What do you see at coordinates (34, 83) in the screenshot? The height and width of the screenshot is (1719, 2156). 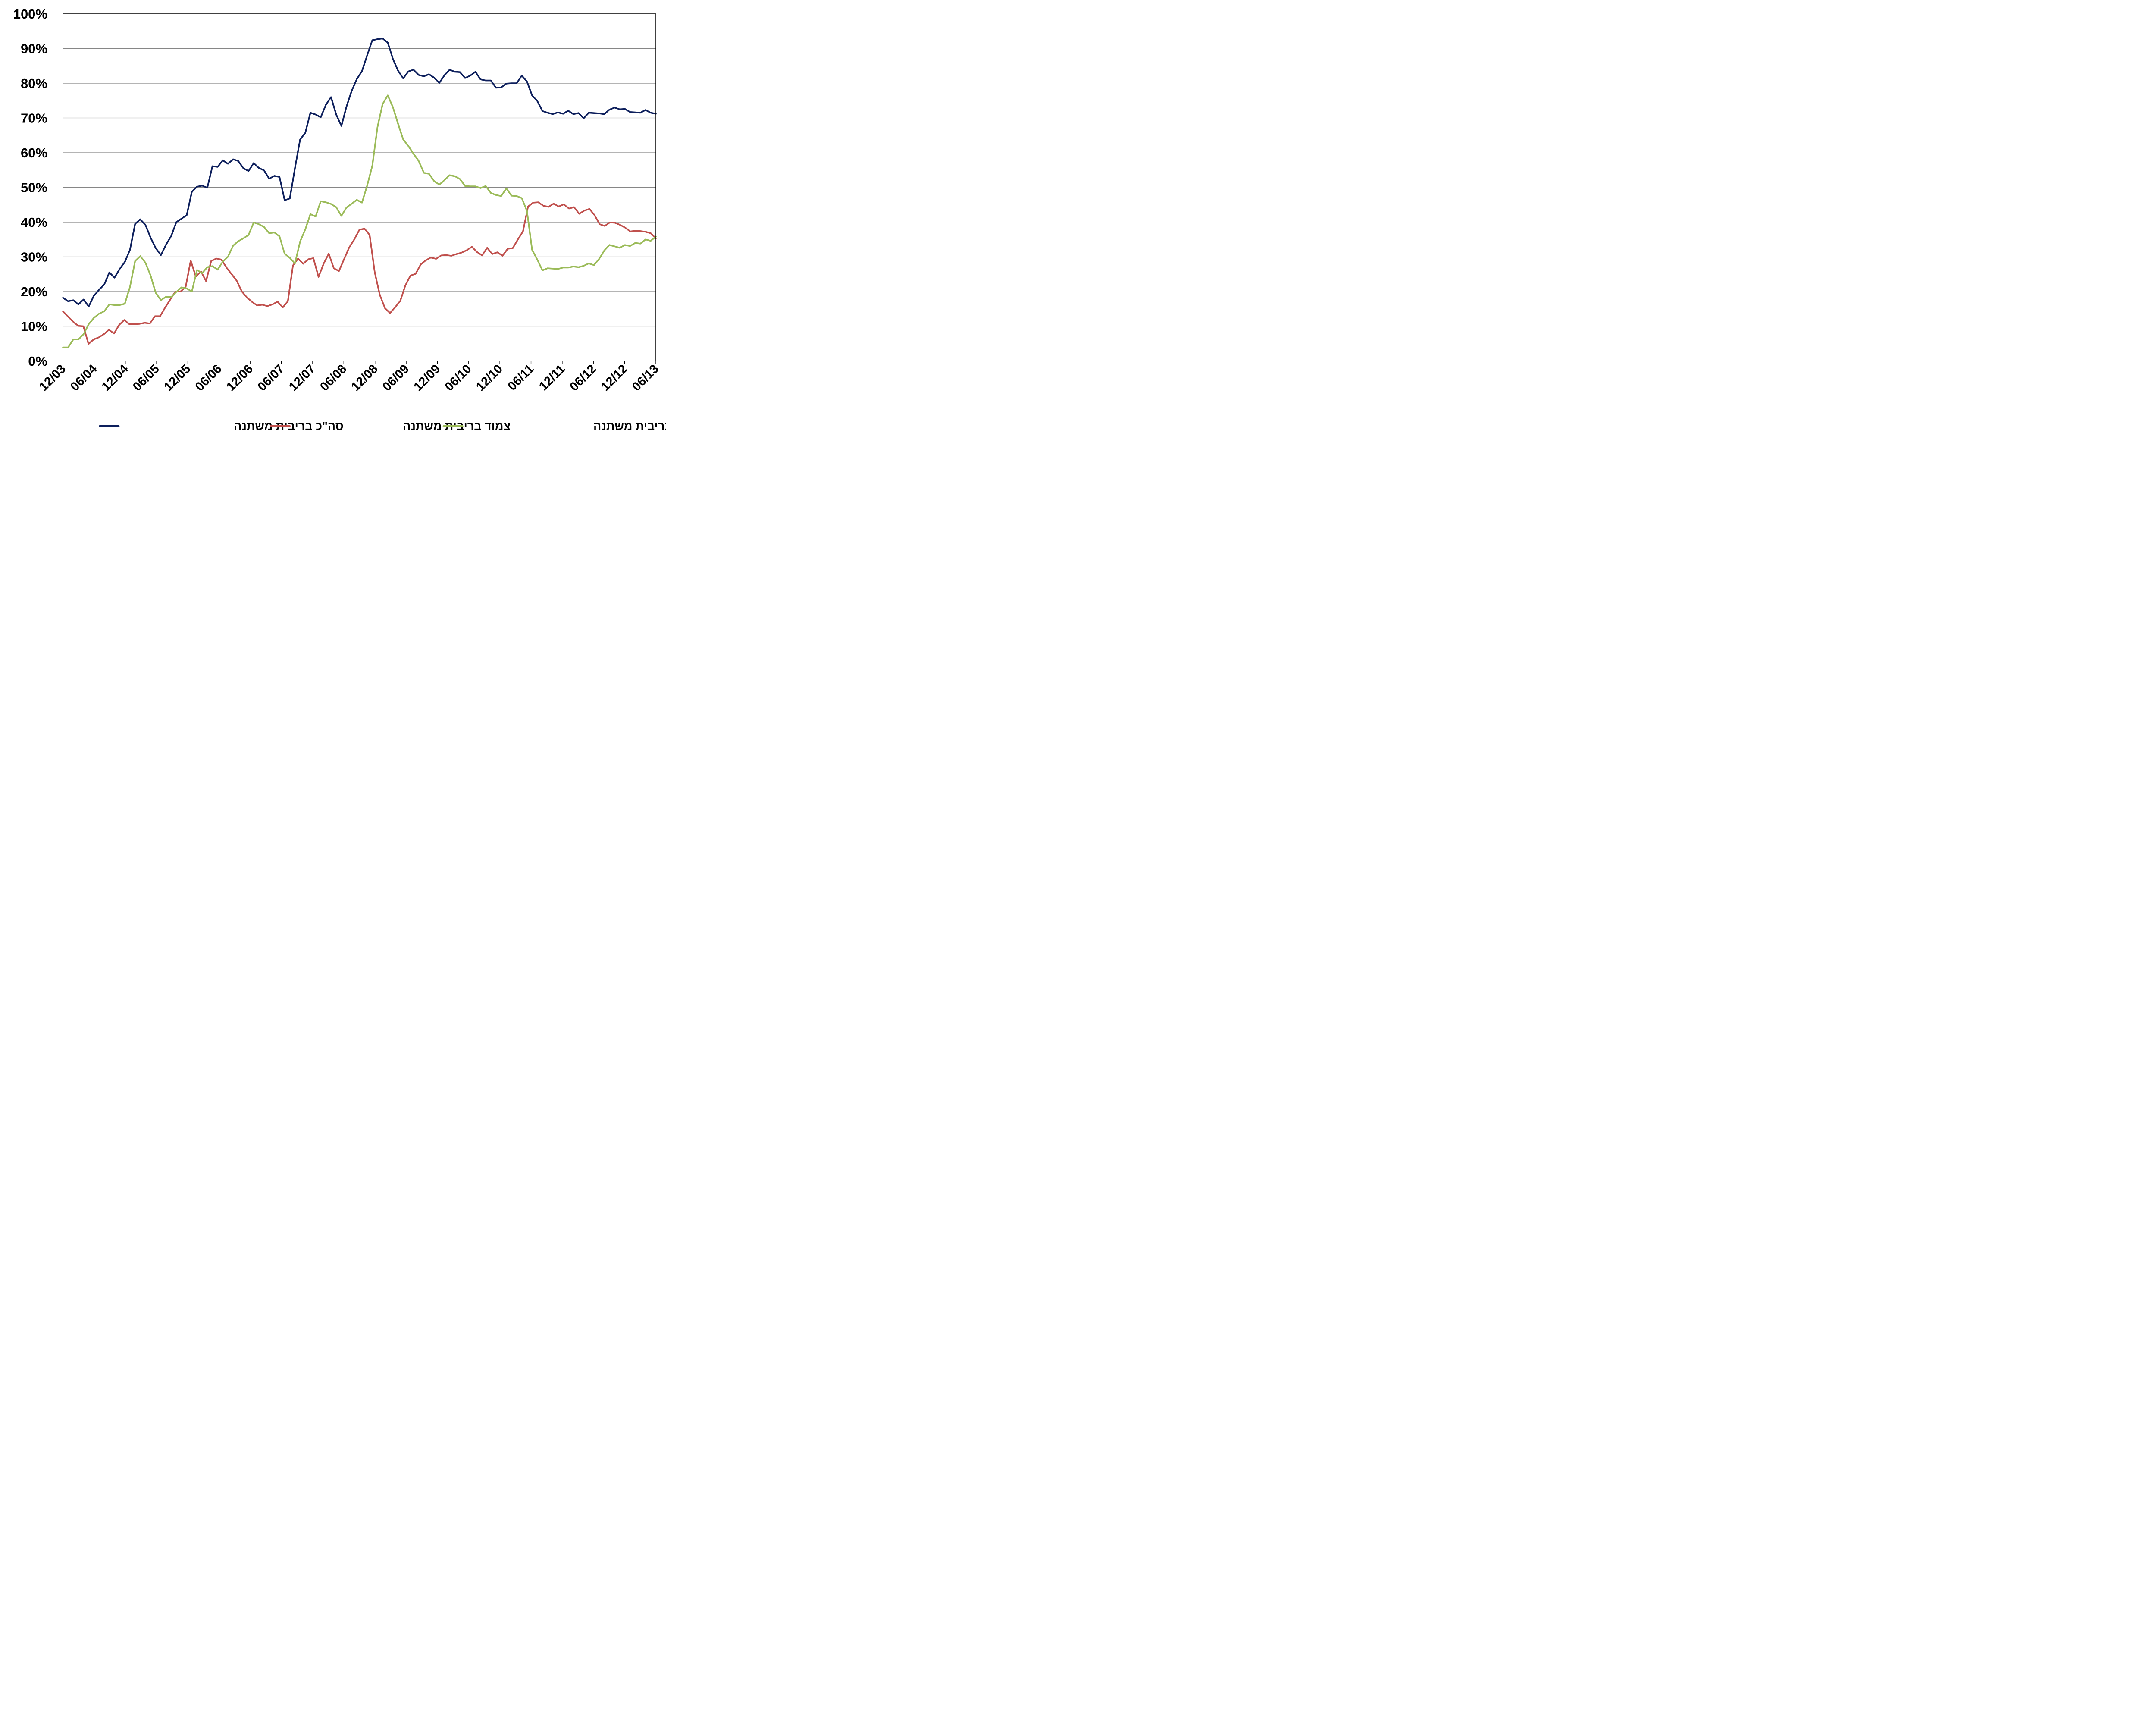 I see `y-tick-label: 80%` at bounding box center [34, 83].